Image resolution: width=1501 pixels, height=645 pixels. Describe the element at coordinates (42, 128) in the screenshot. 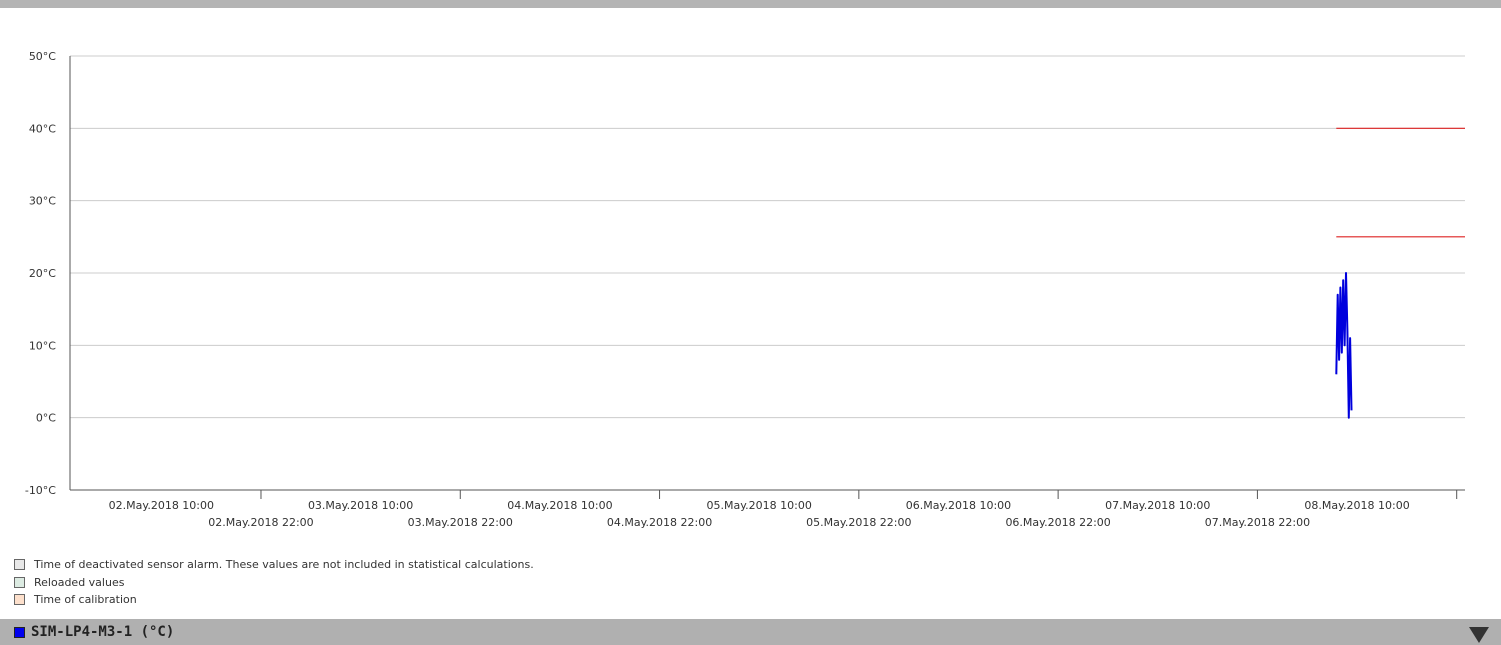

I see `y-tick-label: 40°C` at that location.